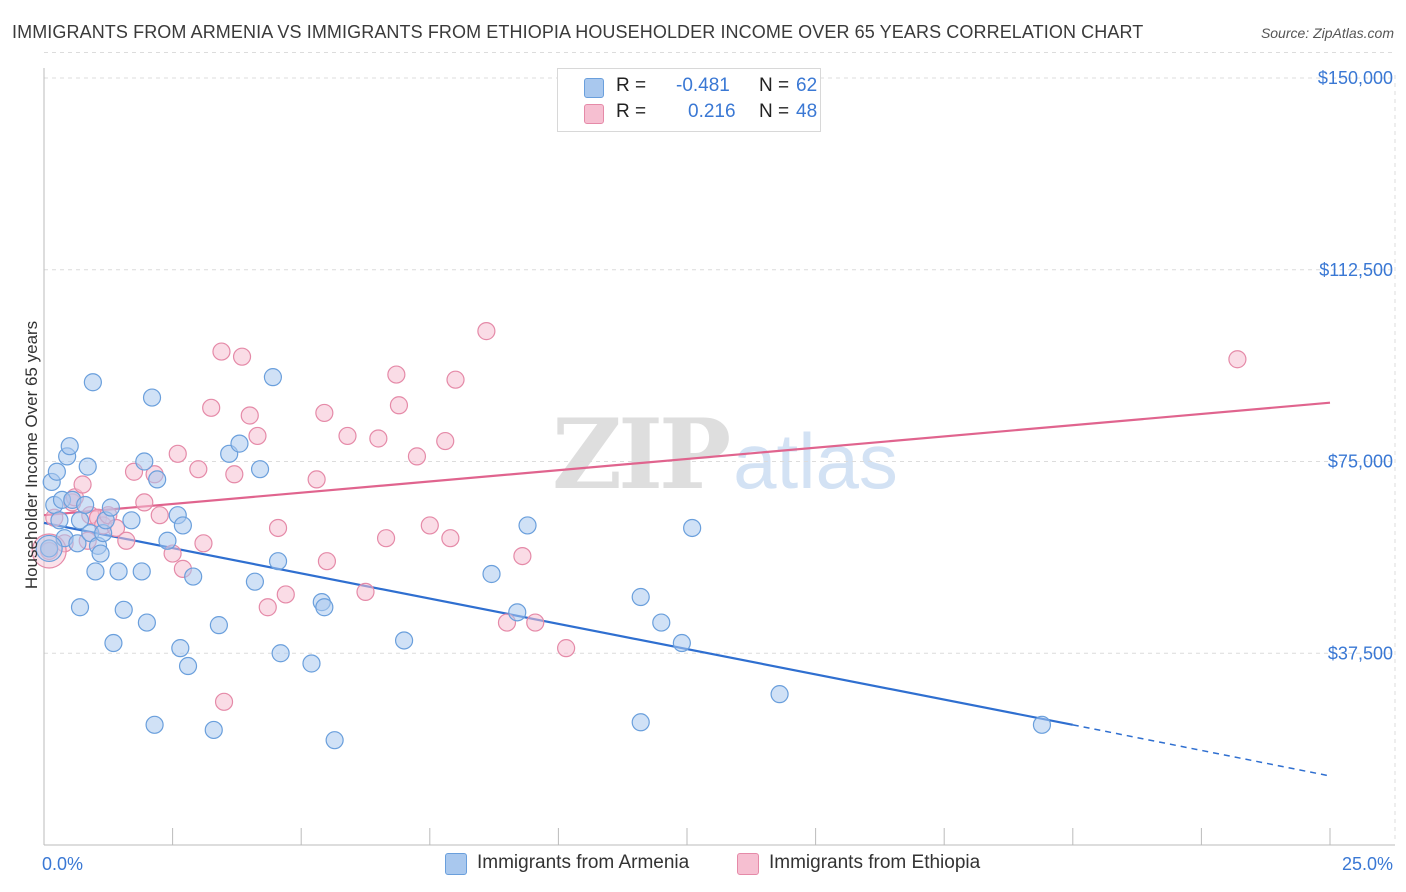  What do you see at coordinates (1360, 653) in the screenshot?
I see `y-tick-label: $37,500` at bounding box center [1360, 653].